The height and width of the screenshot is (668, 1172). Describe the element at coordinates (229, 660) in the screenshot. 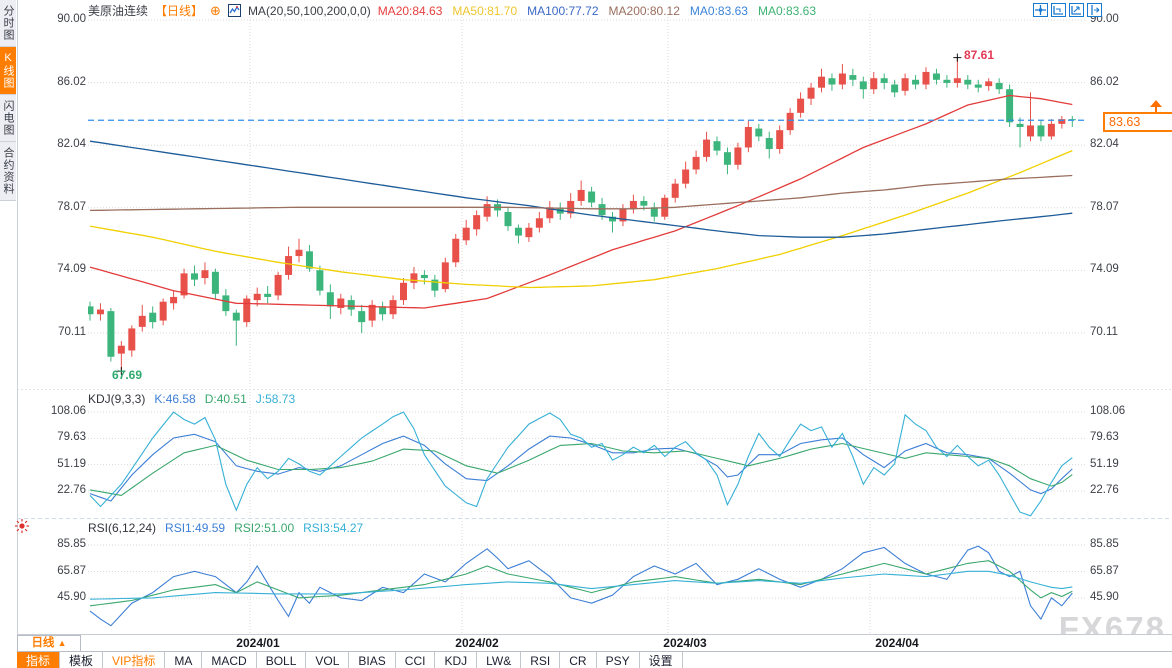

I see `indicator-tab-MACD: MACD` at that location.